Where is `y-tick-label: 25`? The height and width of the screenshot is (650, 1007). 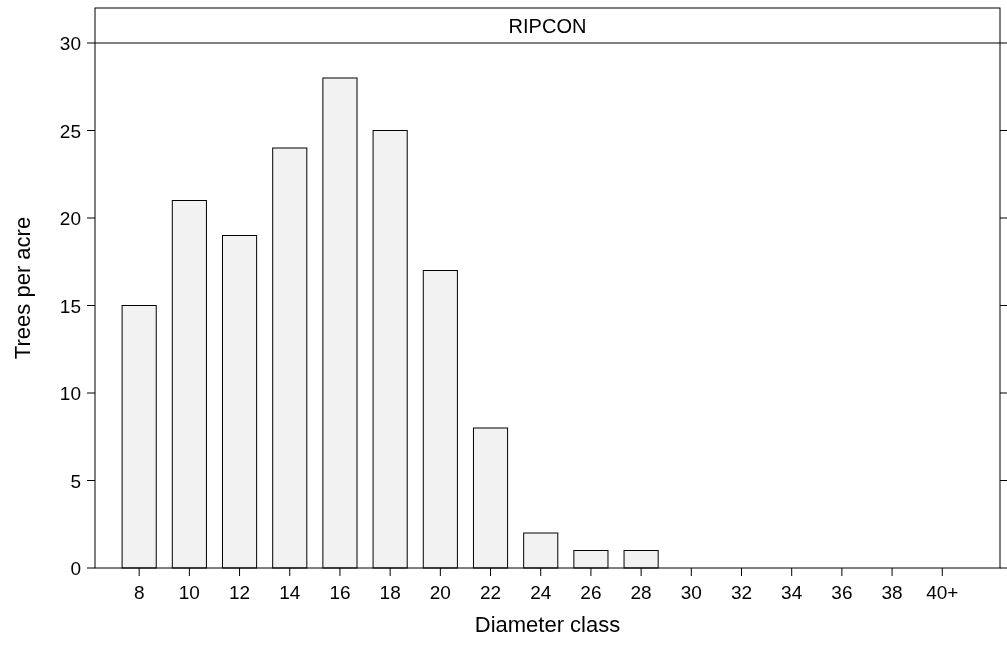 y-tick-label: 25 is located at coordinates (70, 131).